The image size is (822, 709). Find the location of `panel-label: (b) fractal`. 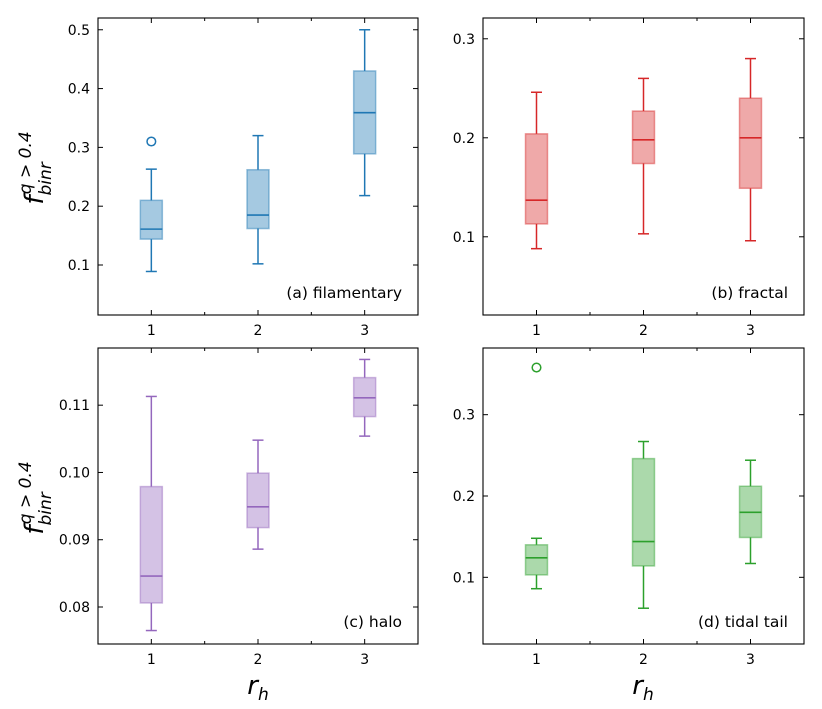

panel-label: (b) fractal is located at coordinates (749, 293).